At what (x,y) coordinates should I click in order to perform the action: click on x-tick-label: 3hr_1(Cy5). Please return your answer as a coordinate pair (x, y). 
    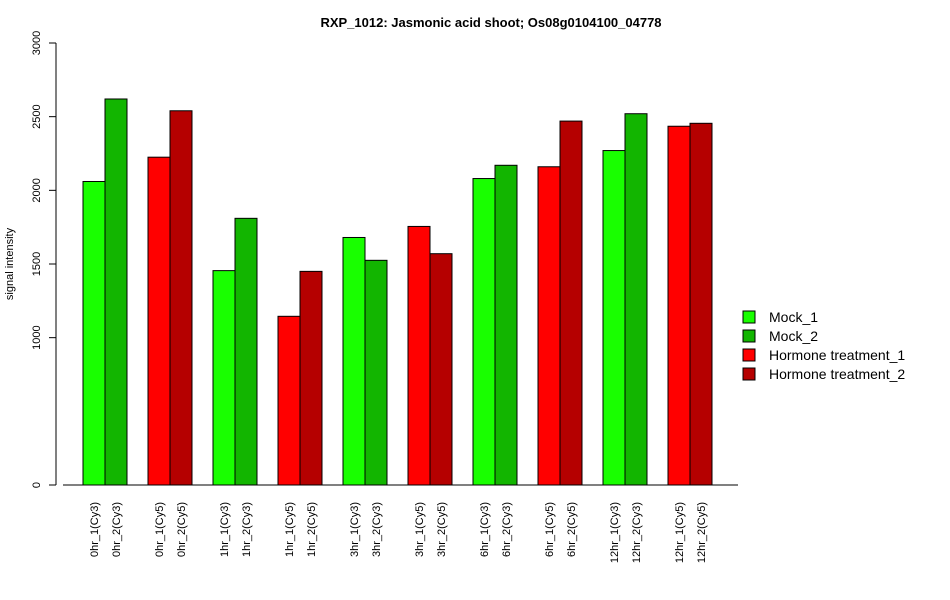
    Looking at the image, I should click on (420, 529).